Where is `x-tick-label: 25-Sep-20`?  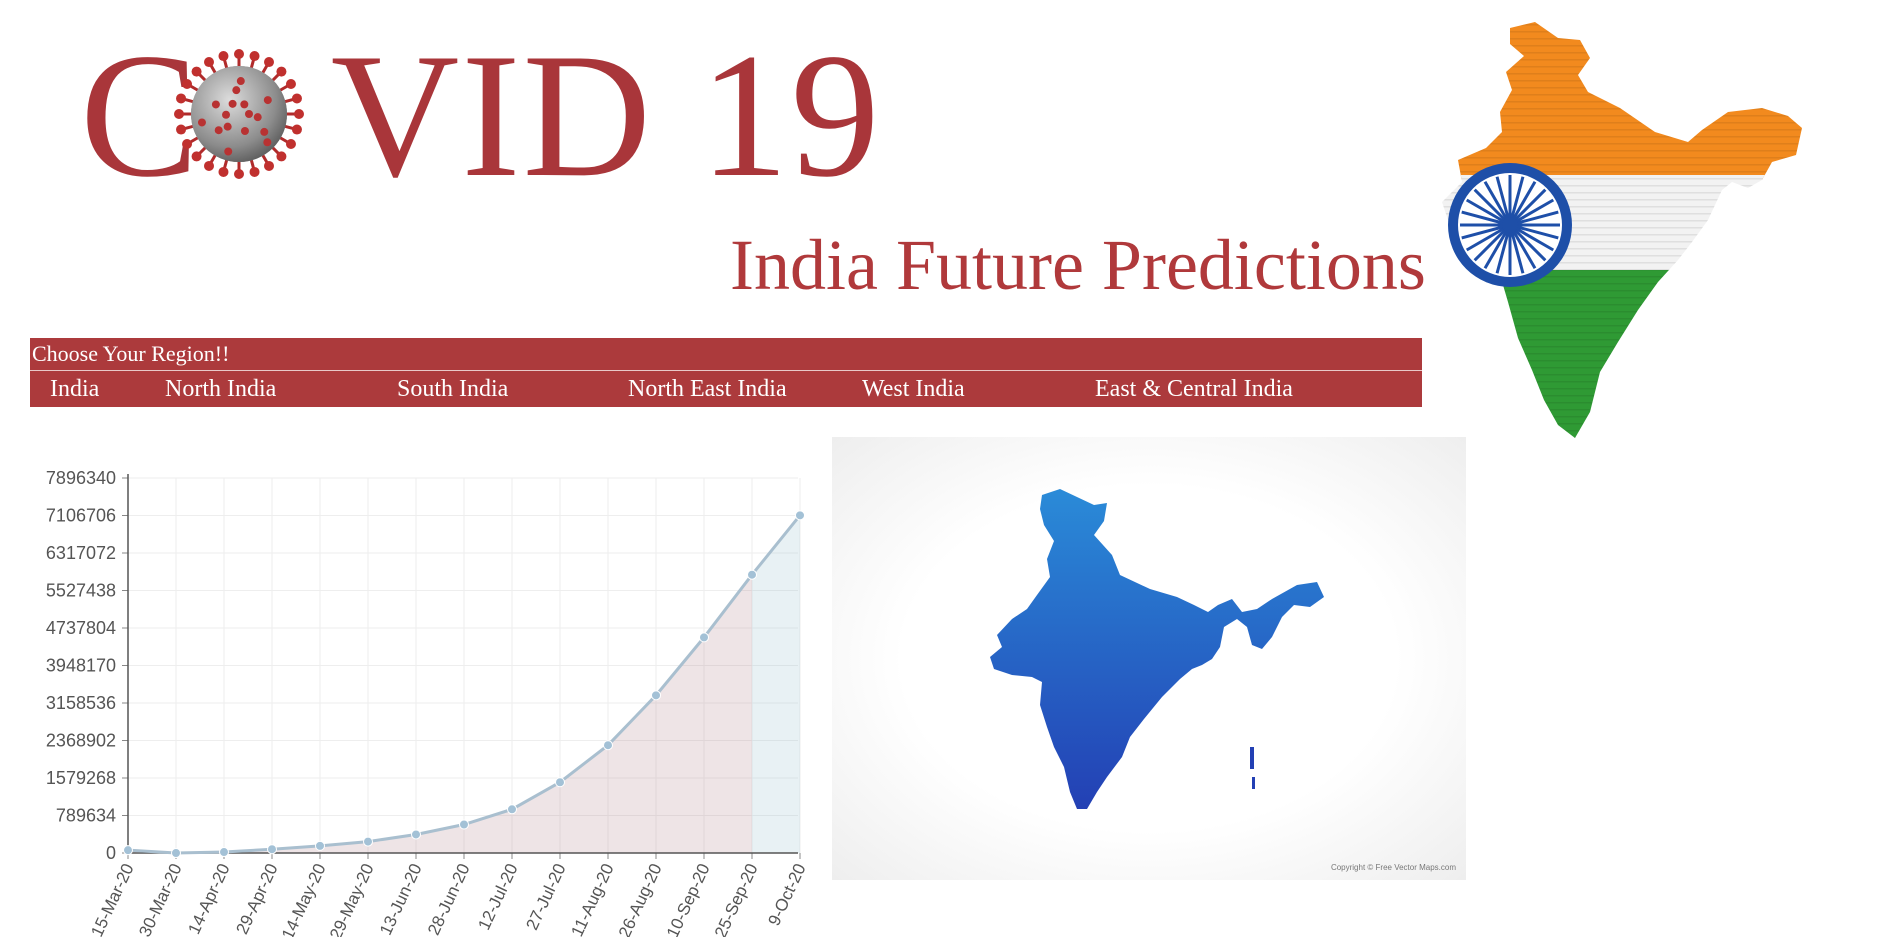 x-tick-label: 25-Sep-20 is located at coordinates (736, 899).